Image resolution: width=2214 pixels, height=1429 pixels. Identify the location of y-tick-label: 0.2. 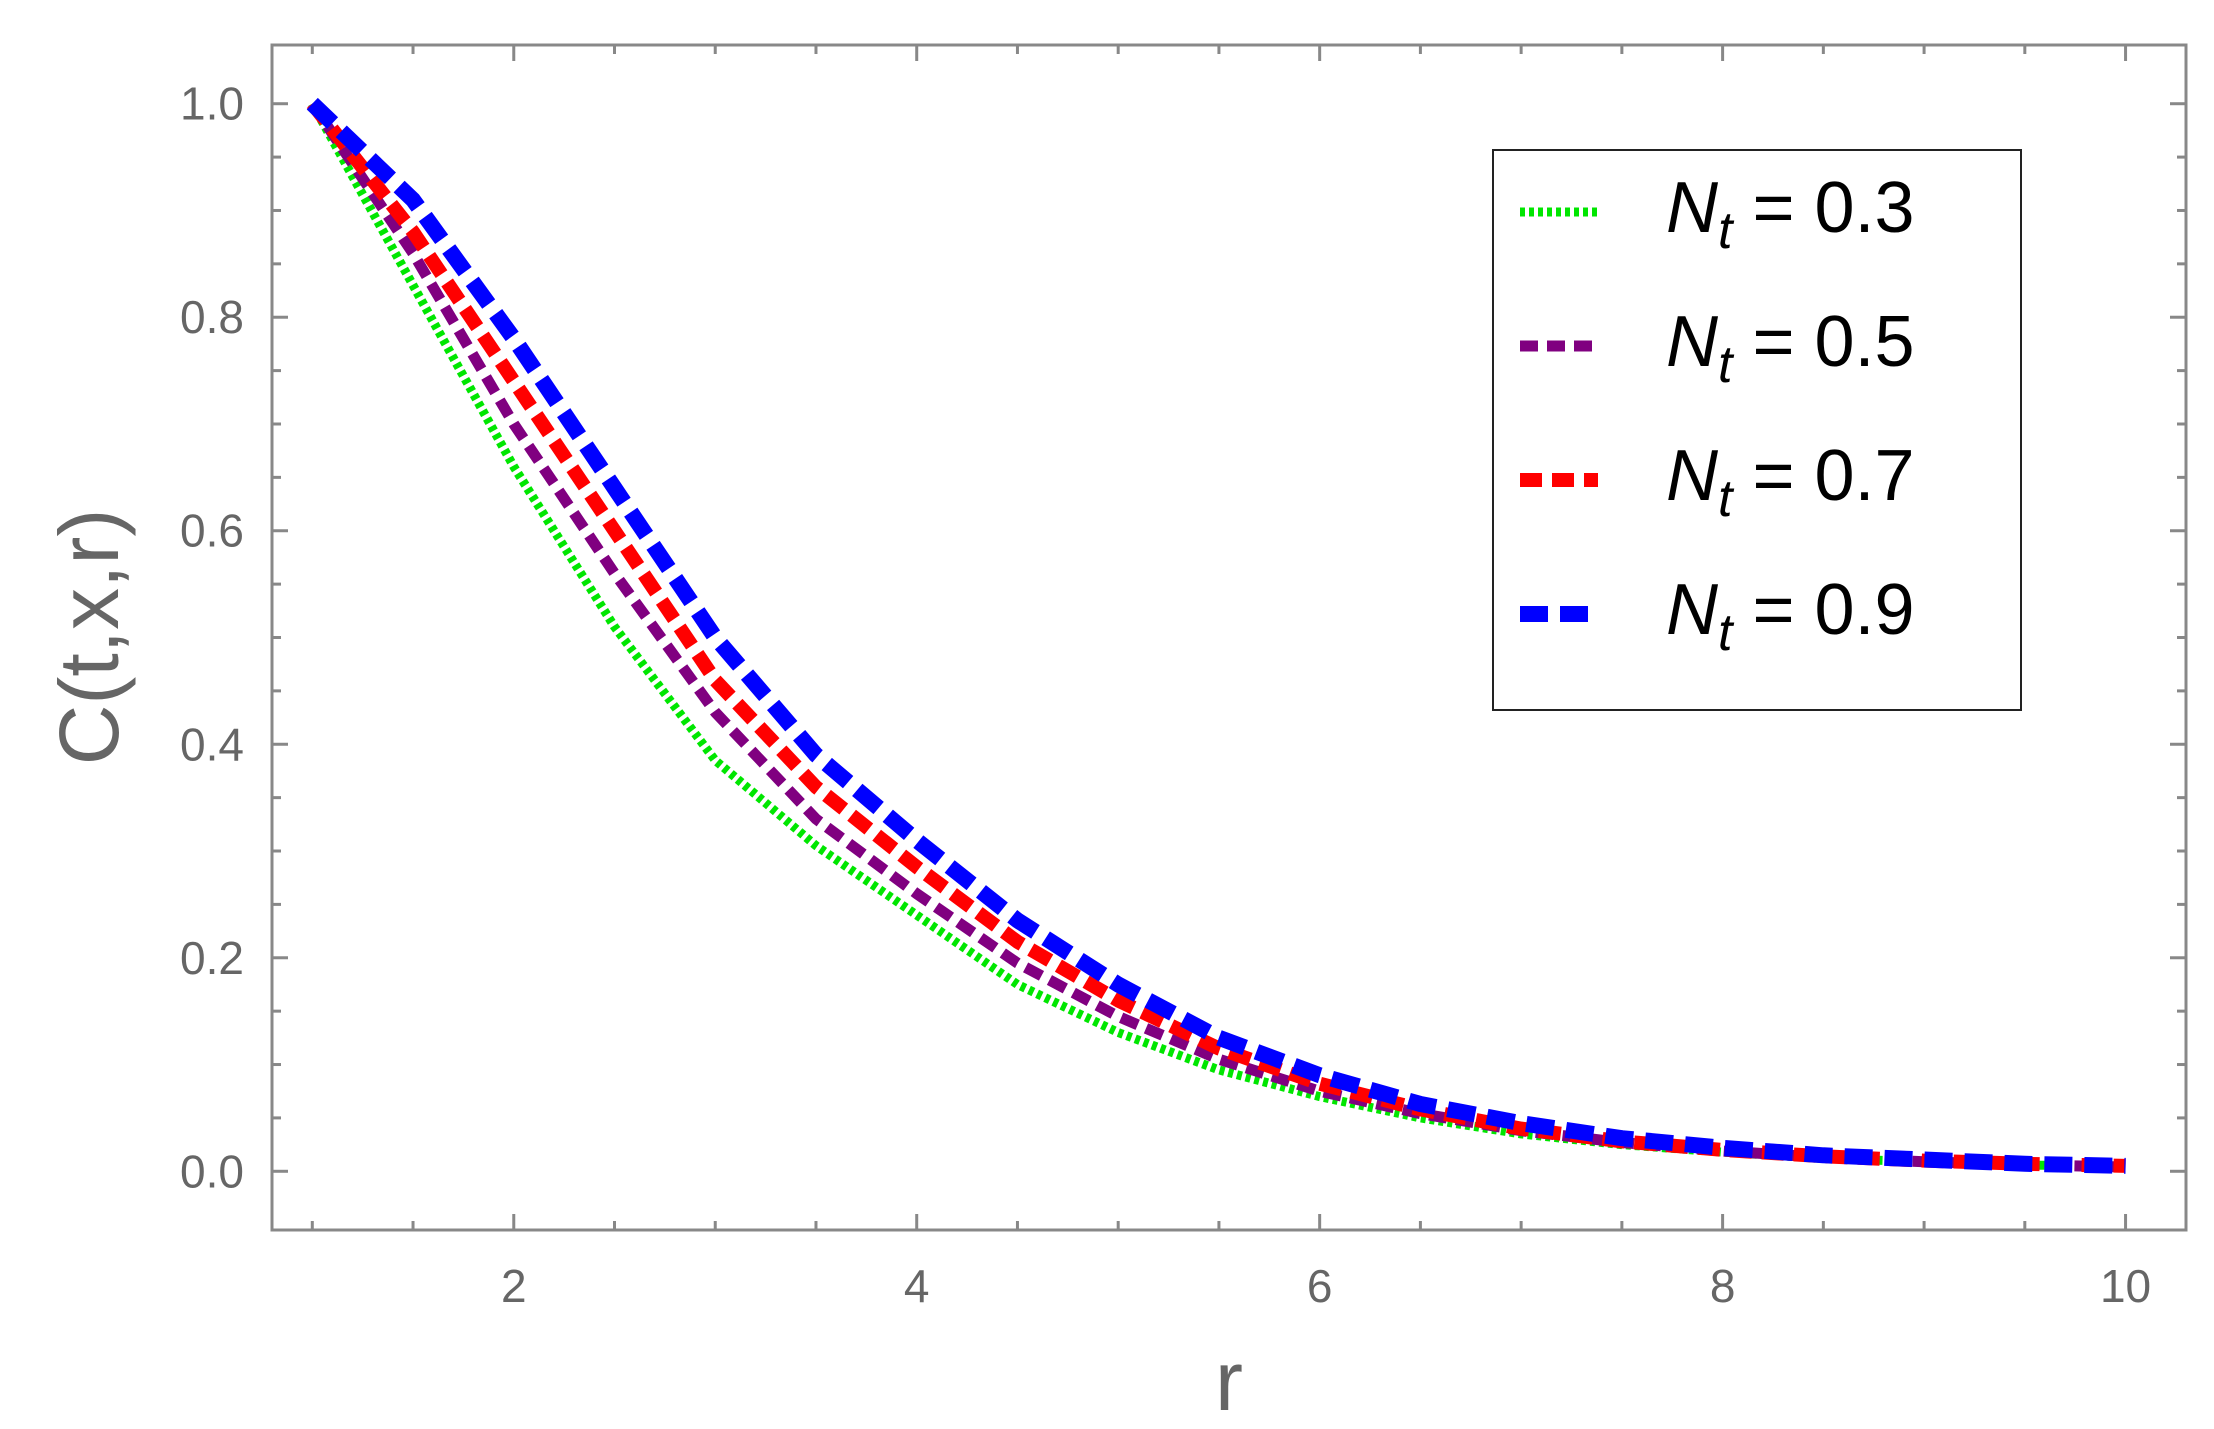
(212, 958).